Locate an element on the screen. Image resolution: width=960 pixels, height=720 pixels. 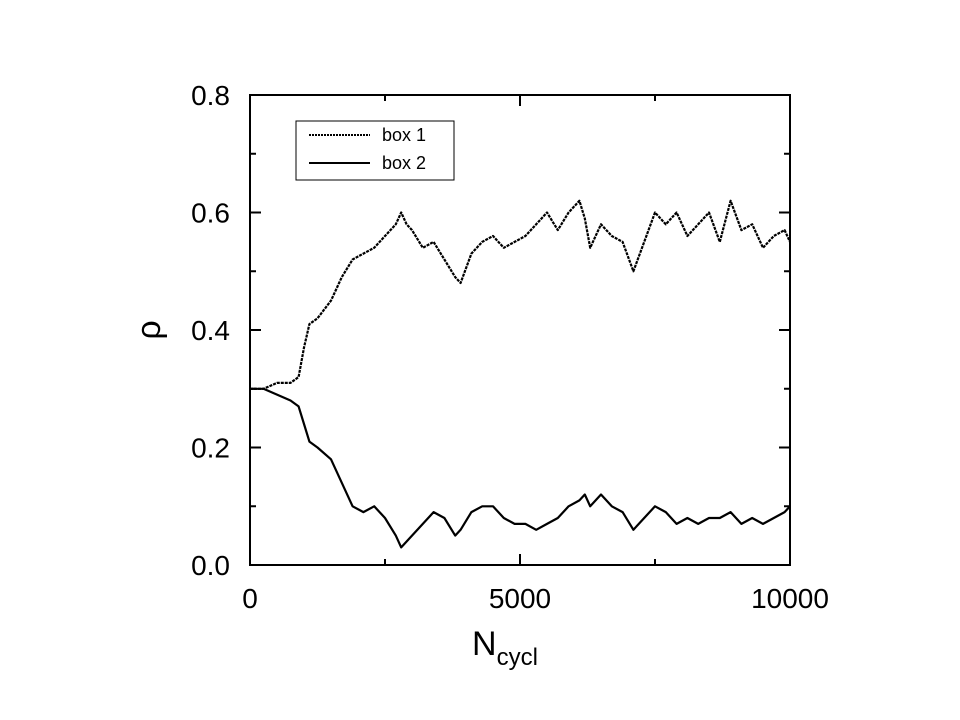
x-tick-label: 5000 is located at coordinates (520, 598).